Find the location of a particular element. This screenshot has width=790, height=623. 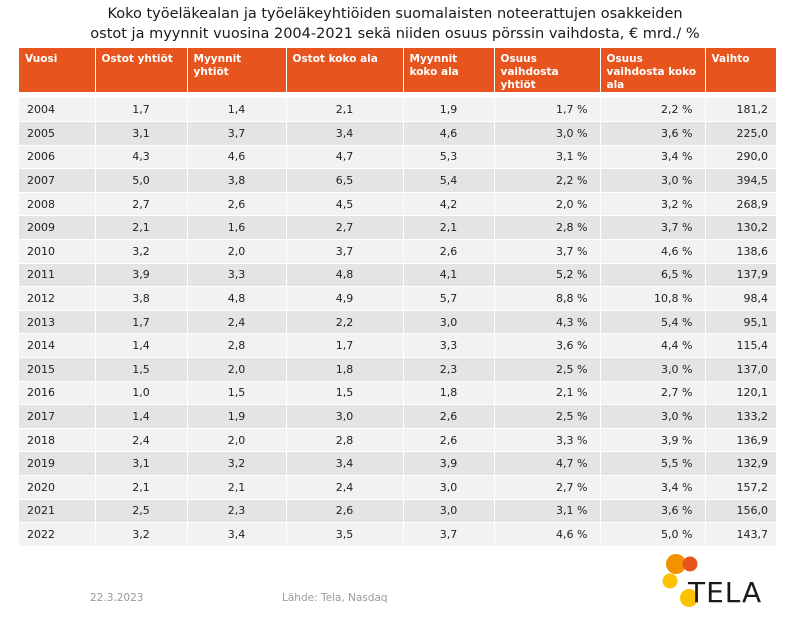

cell-vuosi: 2007 is located at coordinates (57, 180).